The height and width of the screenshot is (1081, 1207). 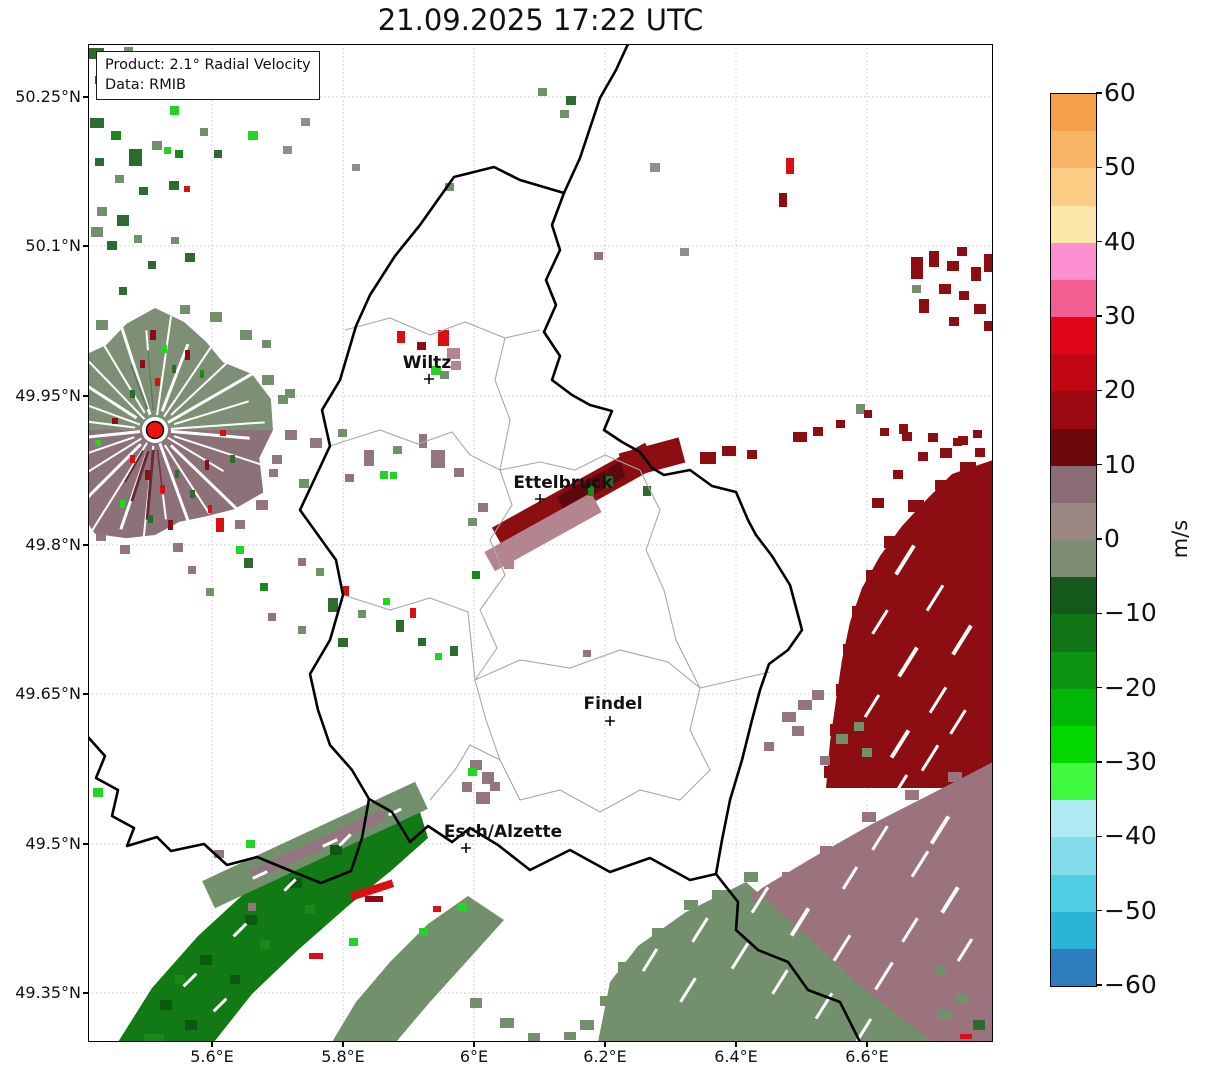 I want to click on y-tick-label: 49.5°N, so click(x=53, y=843).